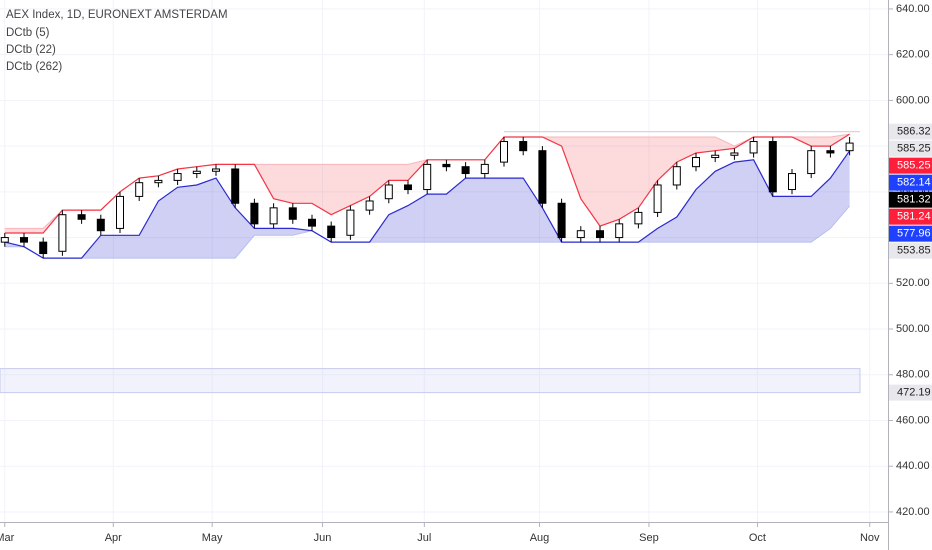  I want to click on y-tick-label: 420.00, so click(913, 512).